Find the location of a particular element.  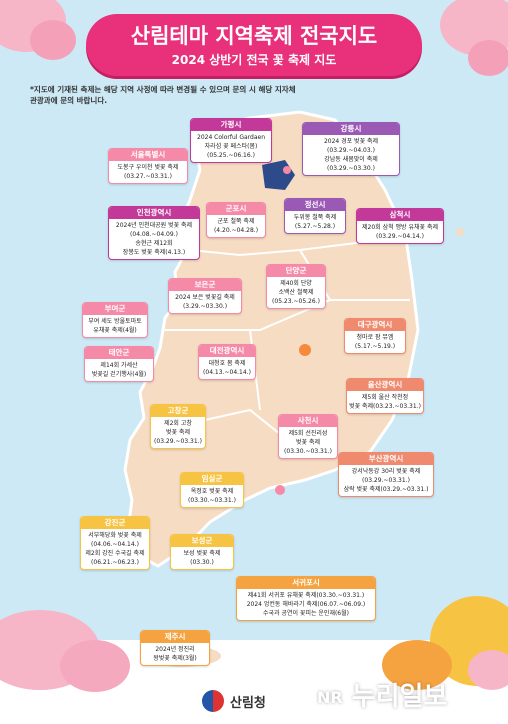

festival-card-ulsan: 울산광역시 제5회 울산 작천정 벚꽃 축제(03.23.~03.31.) is located at coordinates (385, 396).